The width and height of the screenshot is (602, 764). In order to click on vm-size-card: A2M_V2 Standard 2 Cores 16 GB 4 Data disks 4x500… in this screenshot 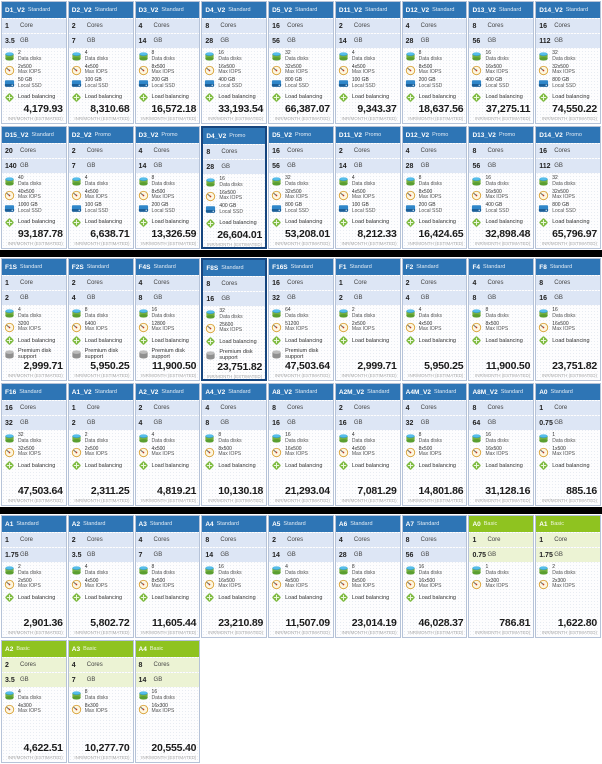, I will do `click(367, 444)`.